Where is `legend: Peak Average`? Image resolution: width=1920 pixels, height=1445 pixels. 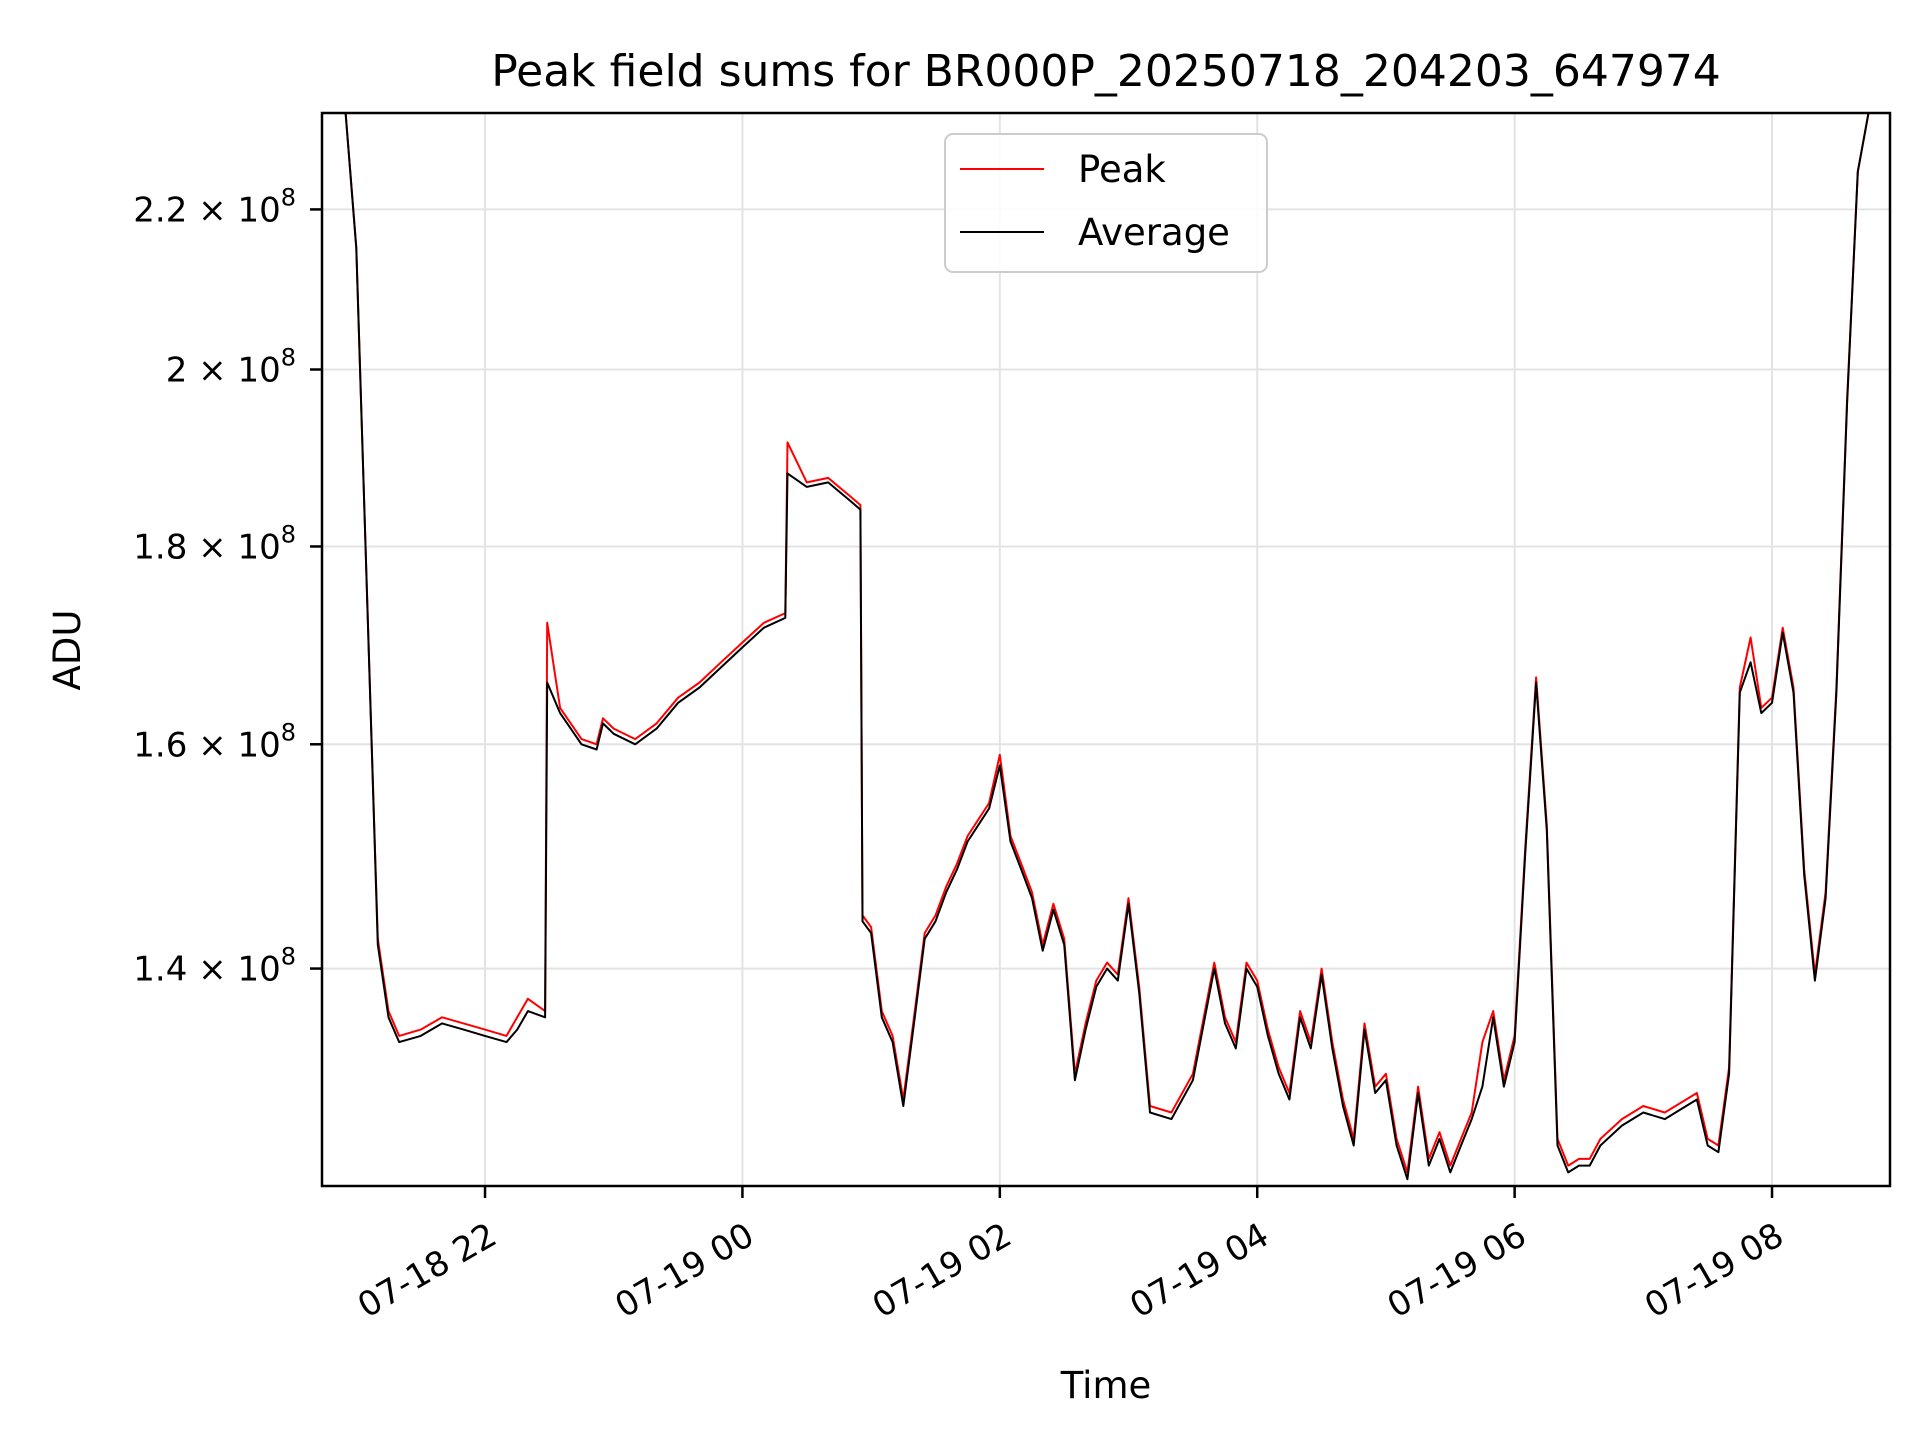
legend: Peak Average is located at coordinates (1106, 203).